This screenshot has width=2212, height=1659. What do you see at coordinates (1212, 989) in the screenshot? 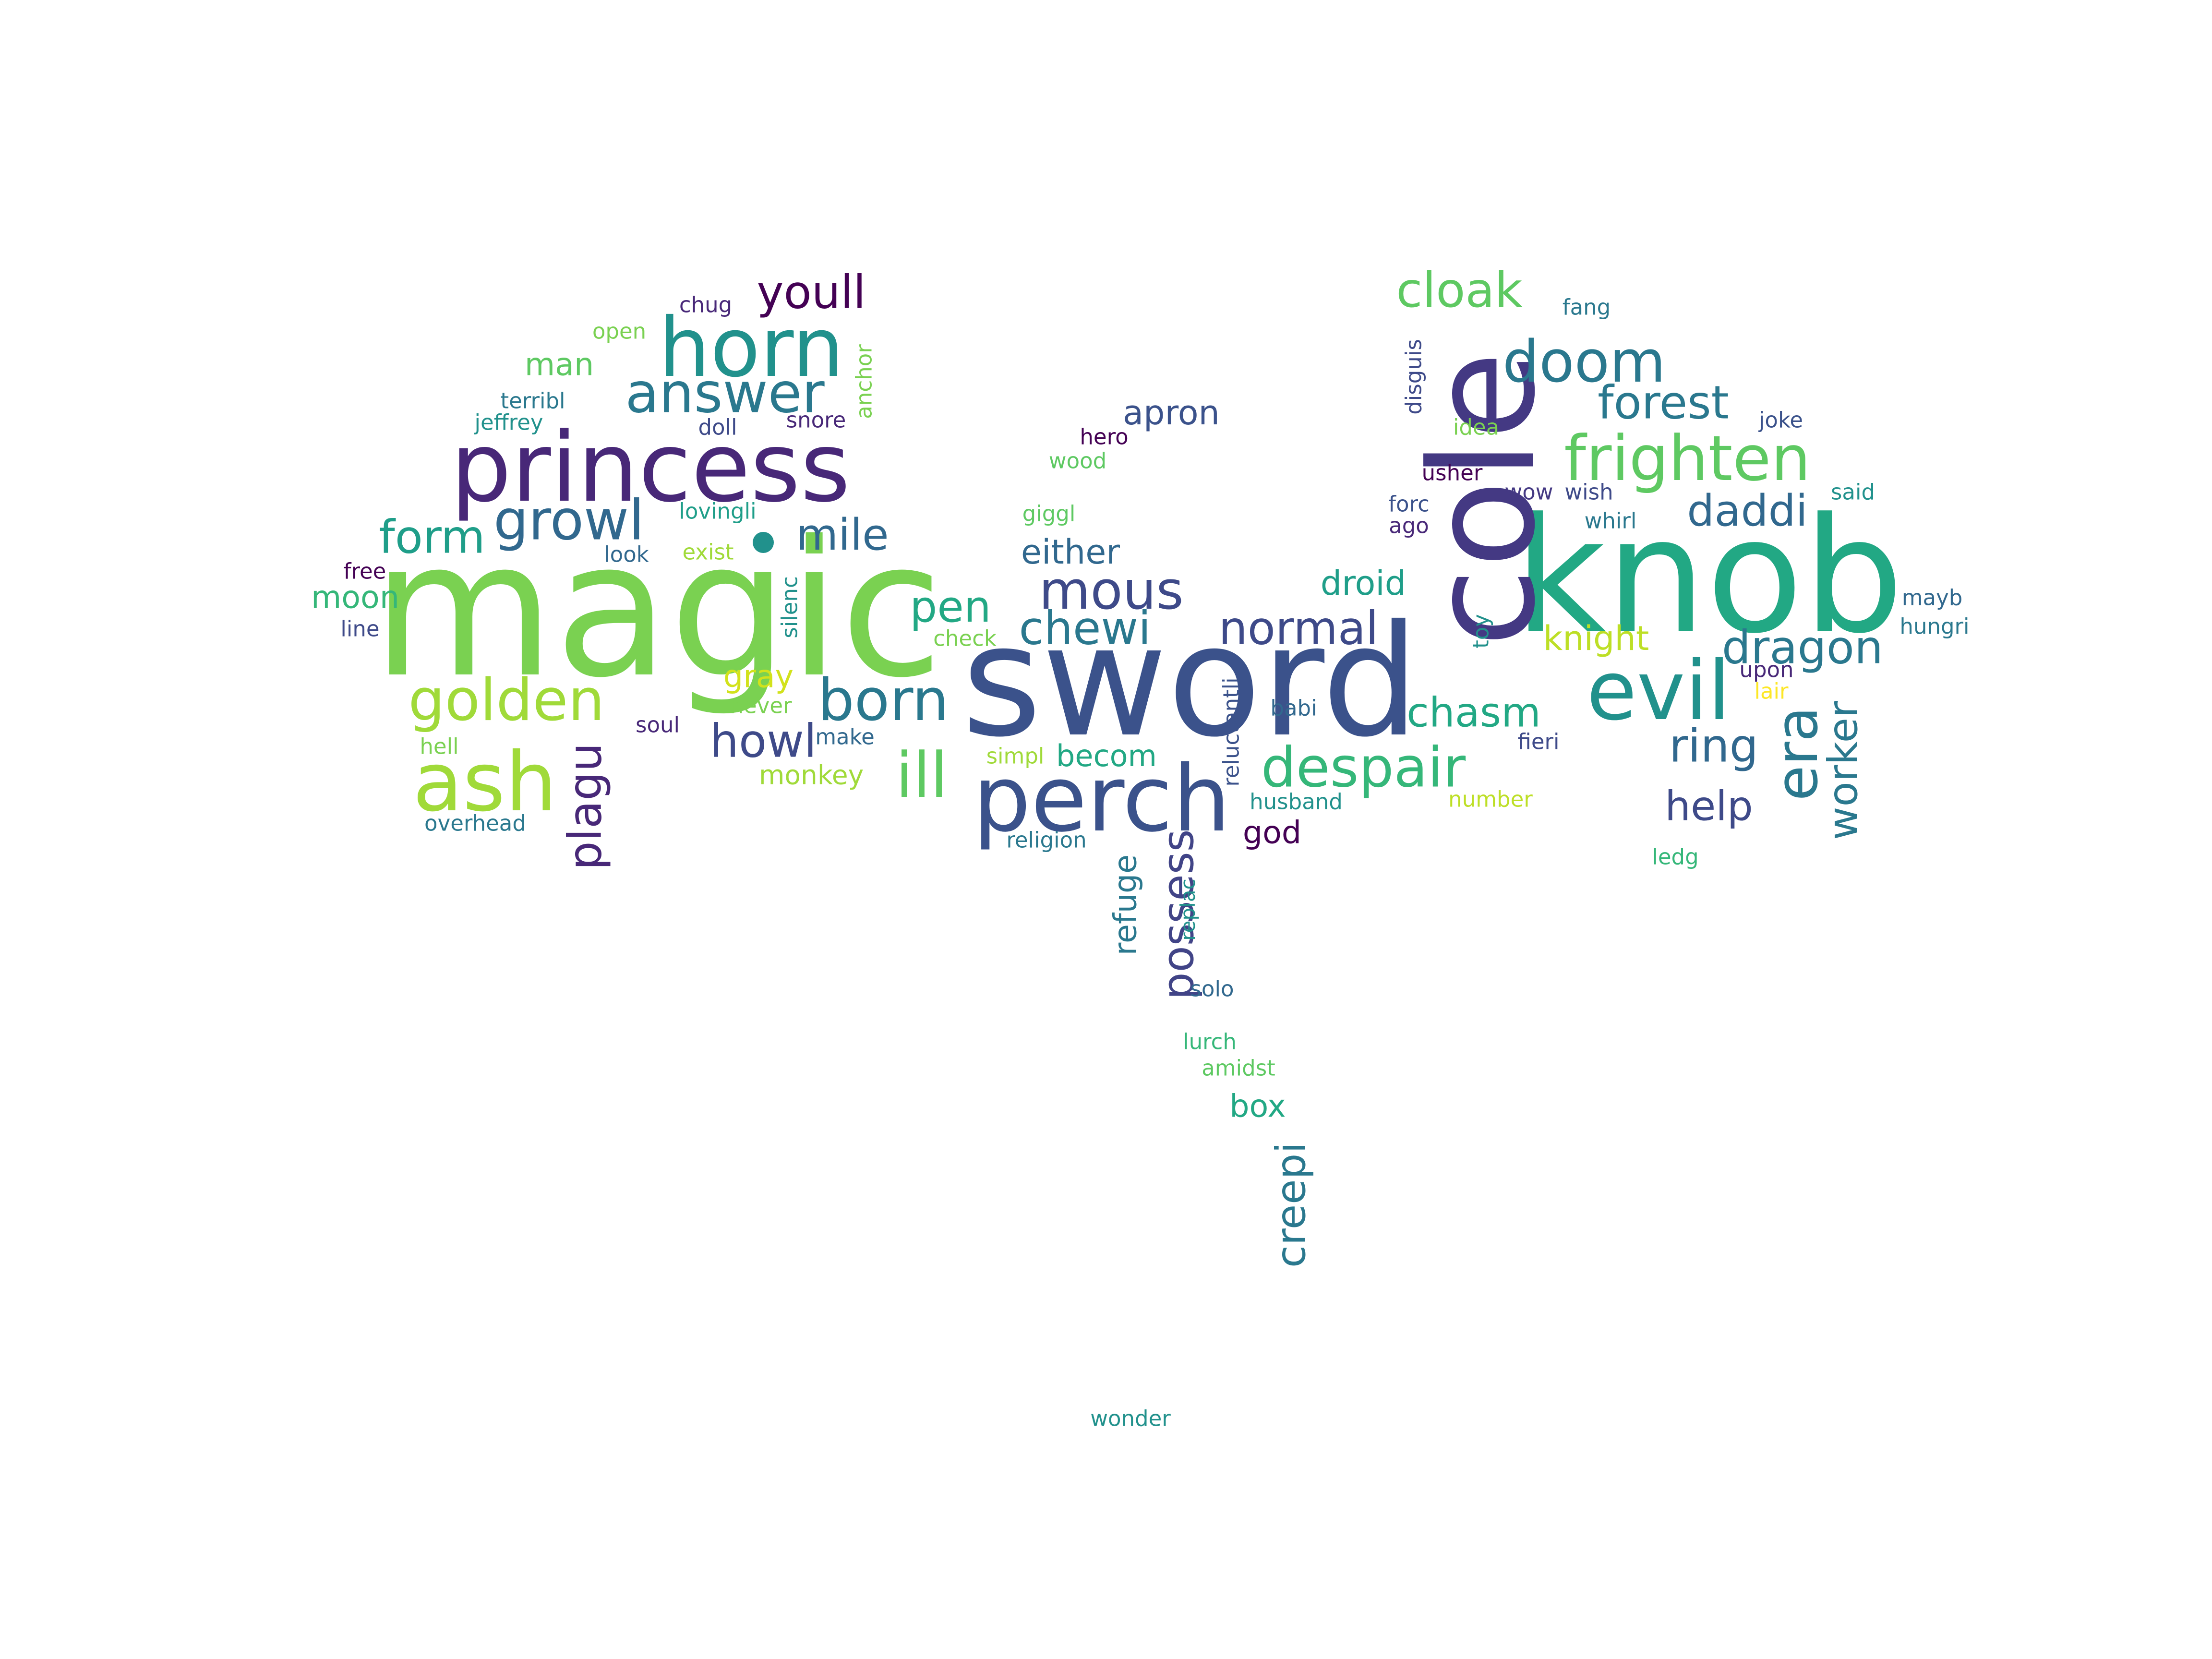
I see `word-solo: solo` at bounding box center [1212, 989].